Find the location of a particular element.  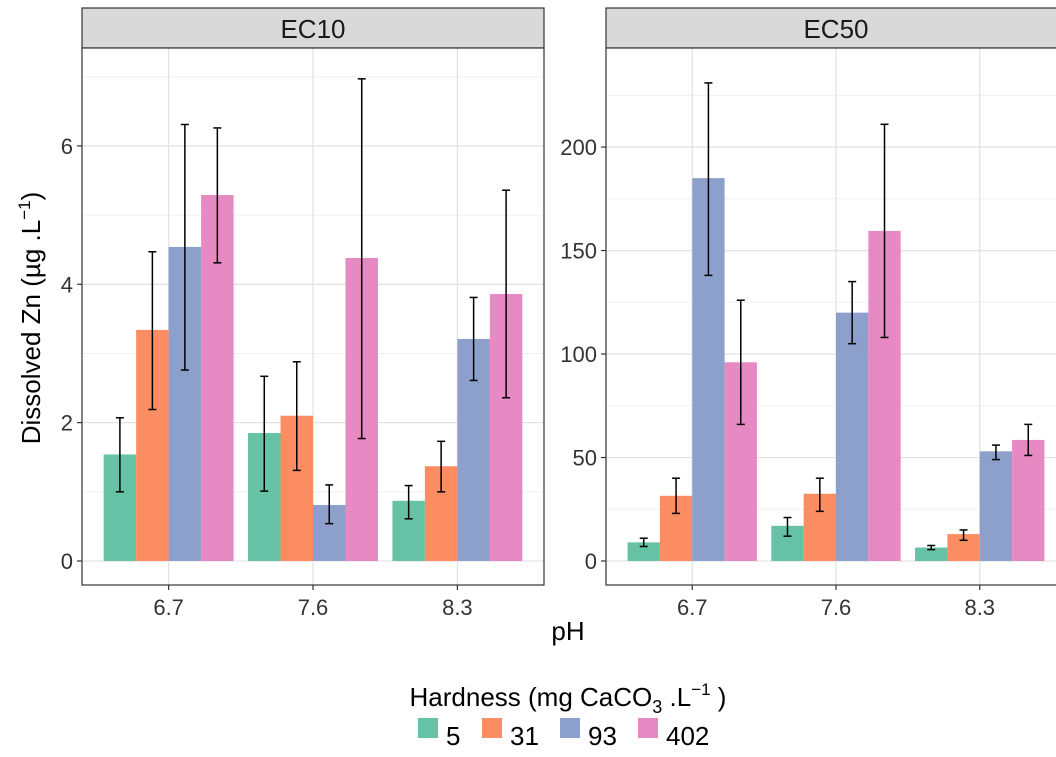

legend-label-93: 93 is located at coordinates (602, 736).